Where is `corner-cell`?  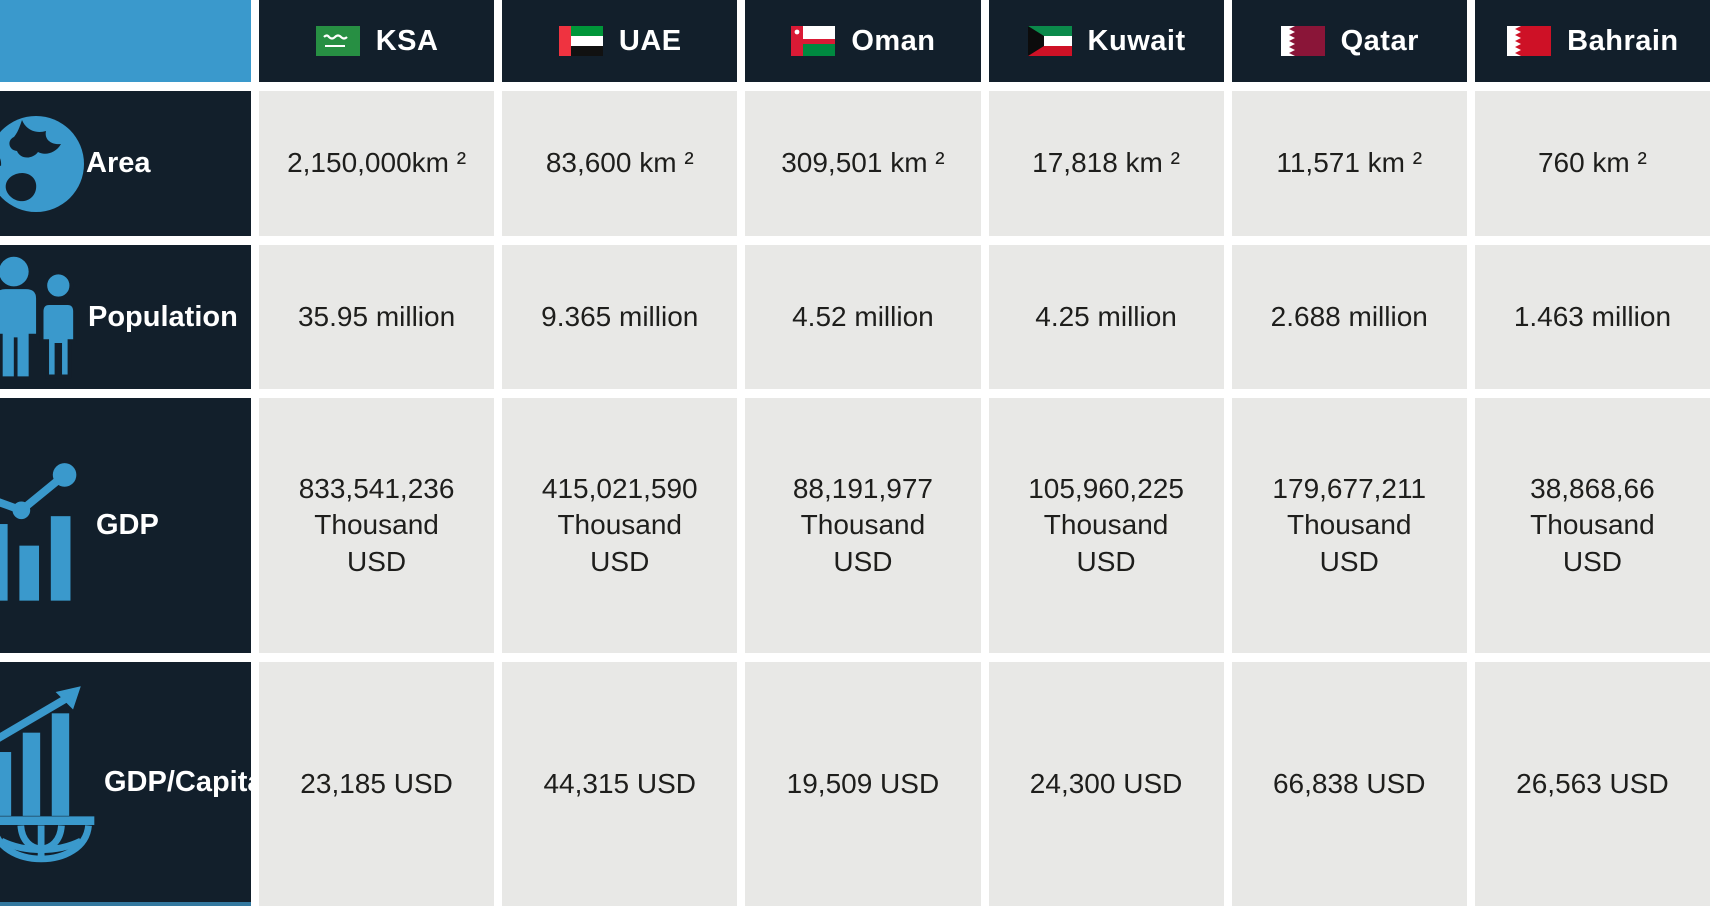
corner-cell is located at coordinates (125, 41).